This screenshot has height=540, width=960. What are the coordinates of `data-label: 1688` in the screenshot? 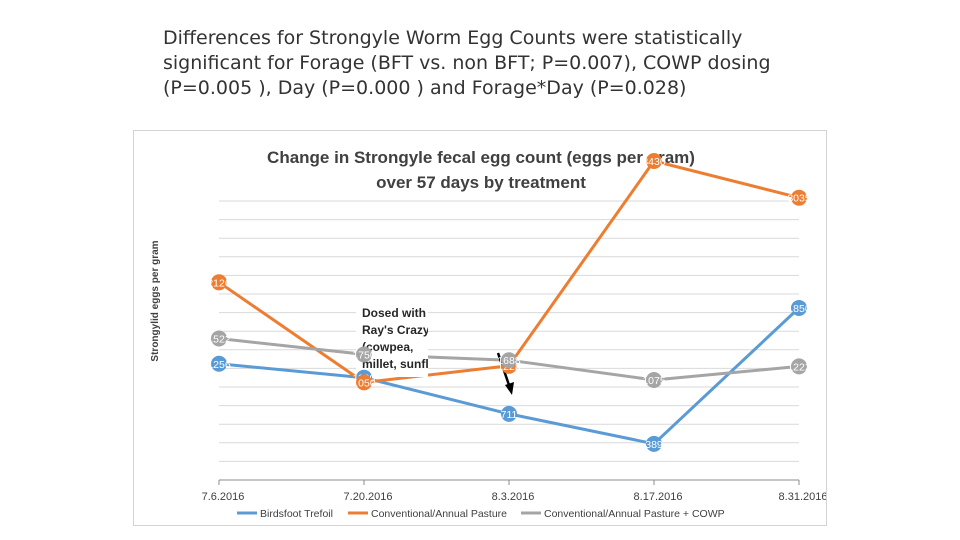 It's located at (509, 361).